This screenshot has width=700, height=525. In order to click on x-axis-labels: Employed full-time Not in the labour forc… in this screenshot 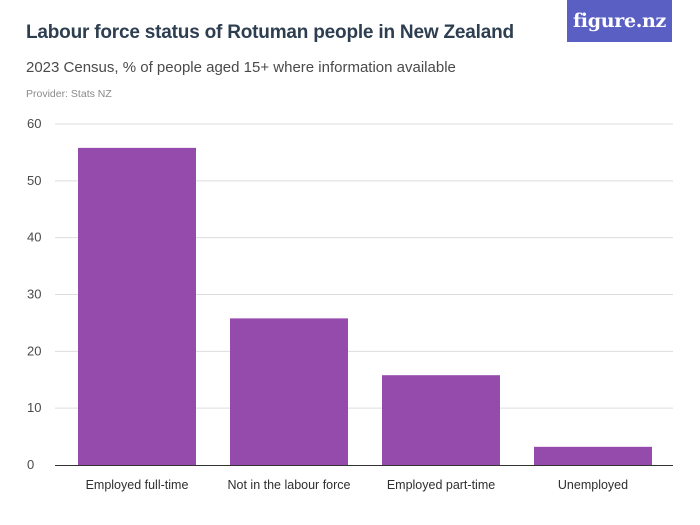, I will do `click(357, 485)`.